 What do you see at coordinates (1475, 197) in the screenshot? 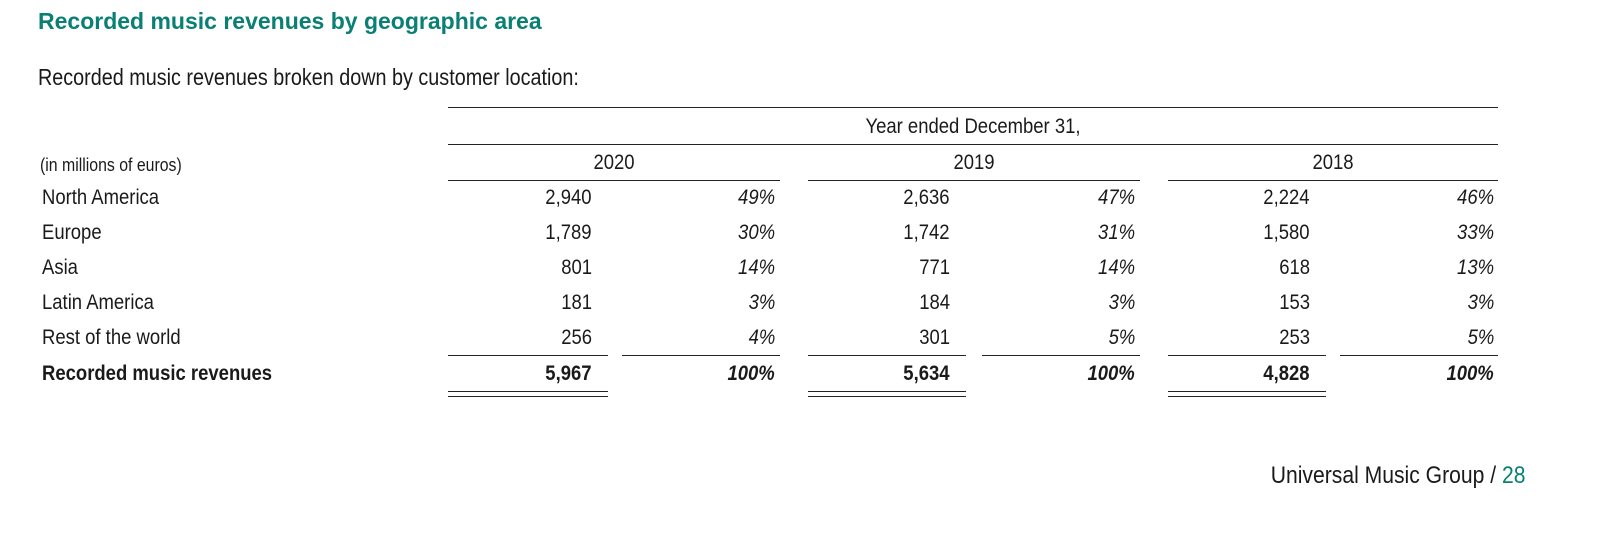
I see `table-cell-percent: 46%` at bounding box center [1475, 197].